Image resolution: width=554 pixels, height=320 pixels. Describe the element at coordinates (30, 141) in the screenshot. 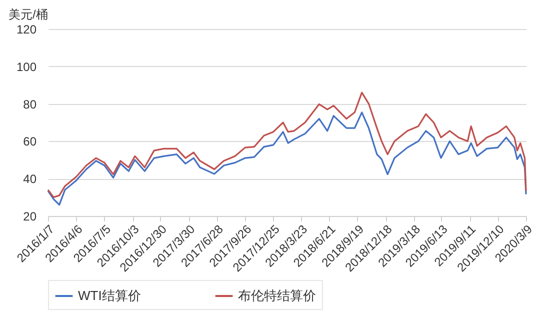

I see `y-tick-label: 60` at that location.